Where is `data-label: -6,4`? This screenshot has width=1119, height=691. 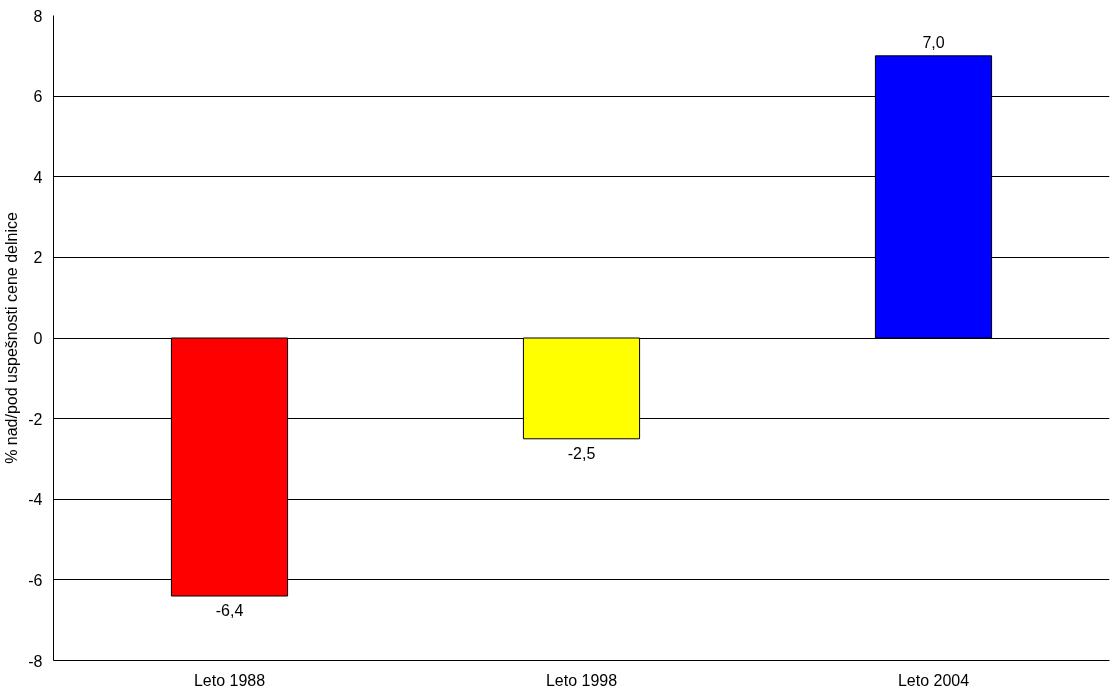
data-label: -6,4 is located at coordinates (229, 610).